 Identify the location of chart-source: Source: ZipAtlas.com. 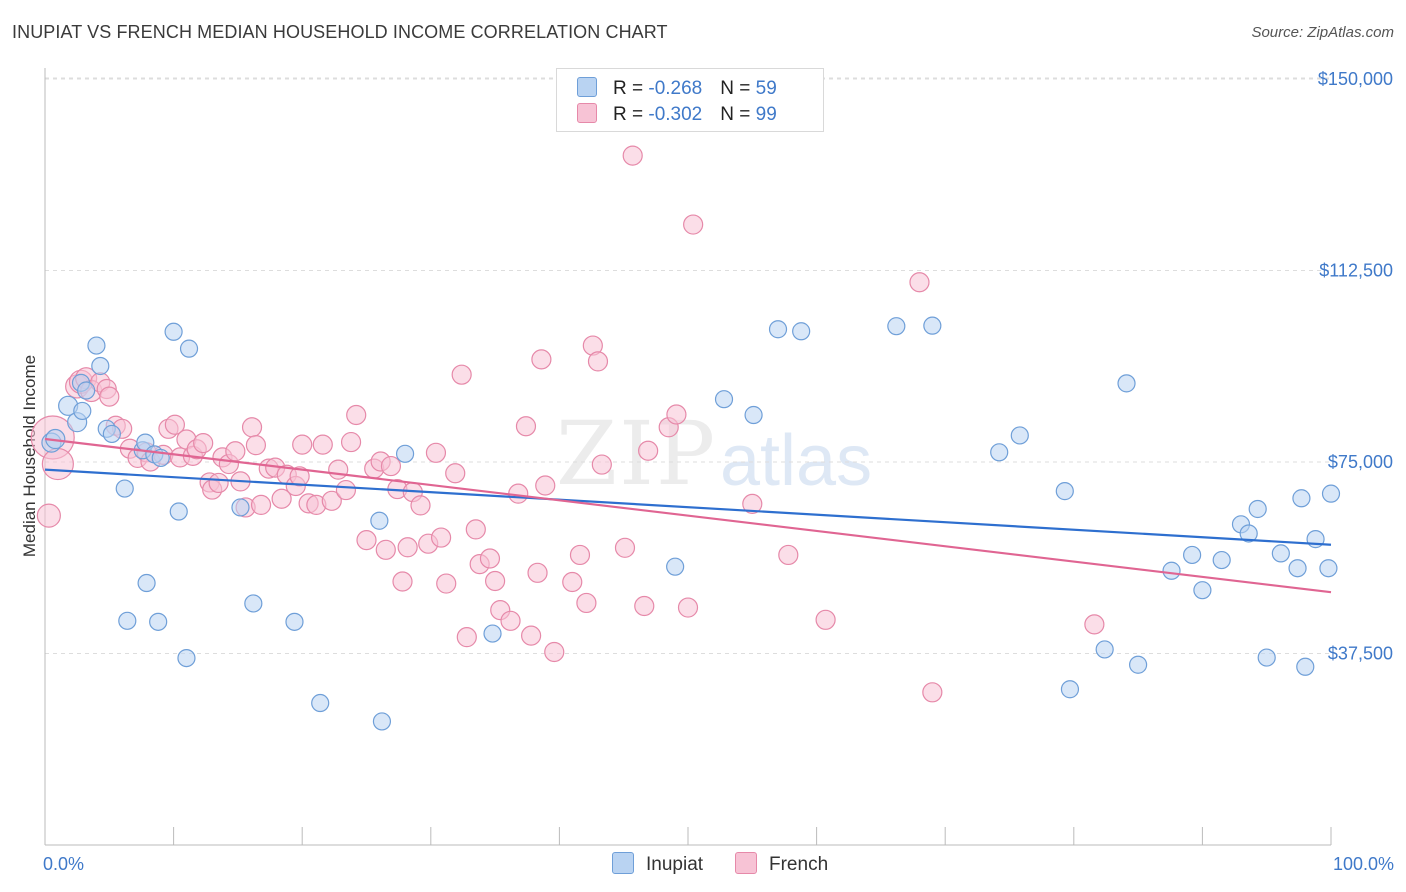
(1322, 32).